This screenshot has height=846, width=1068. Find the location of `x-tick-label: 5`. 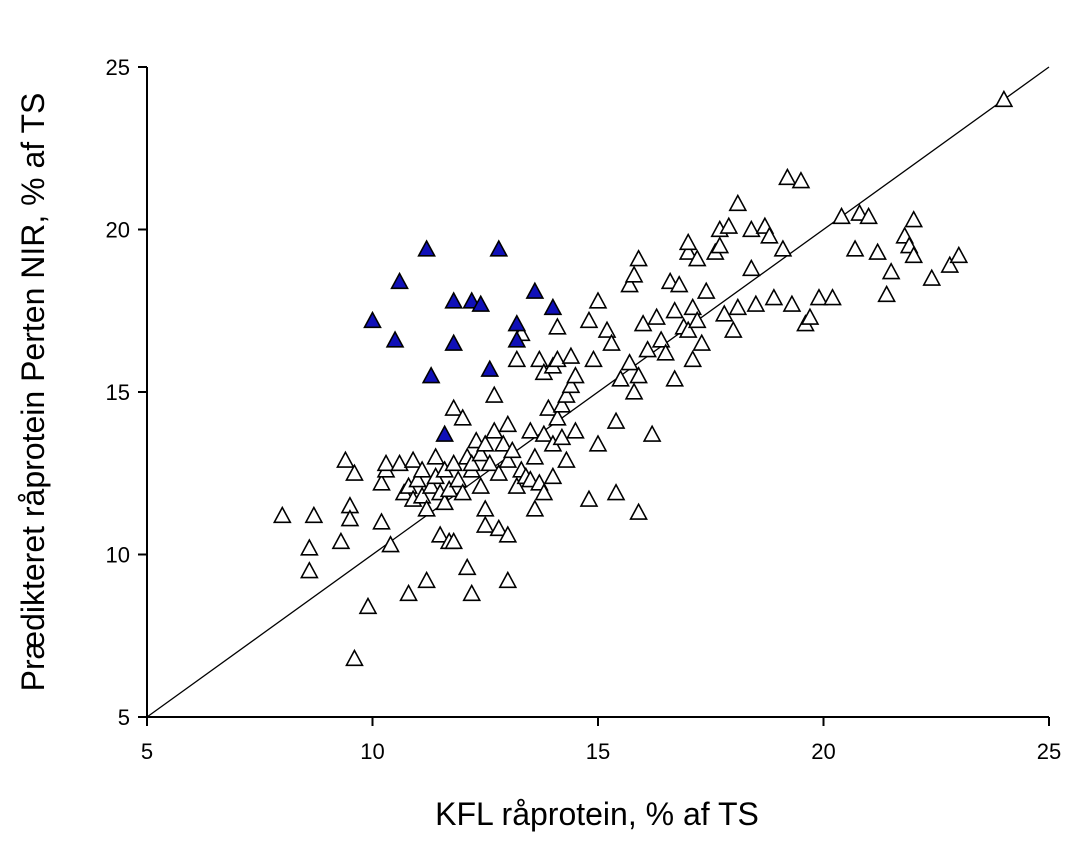

x-tick-label: 5 is located at coordinates (147, 751).